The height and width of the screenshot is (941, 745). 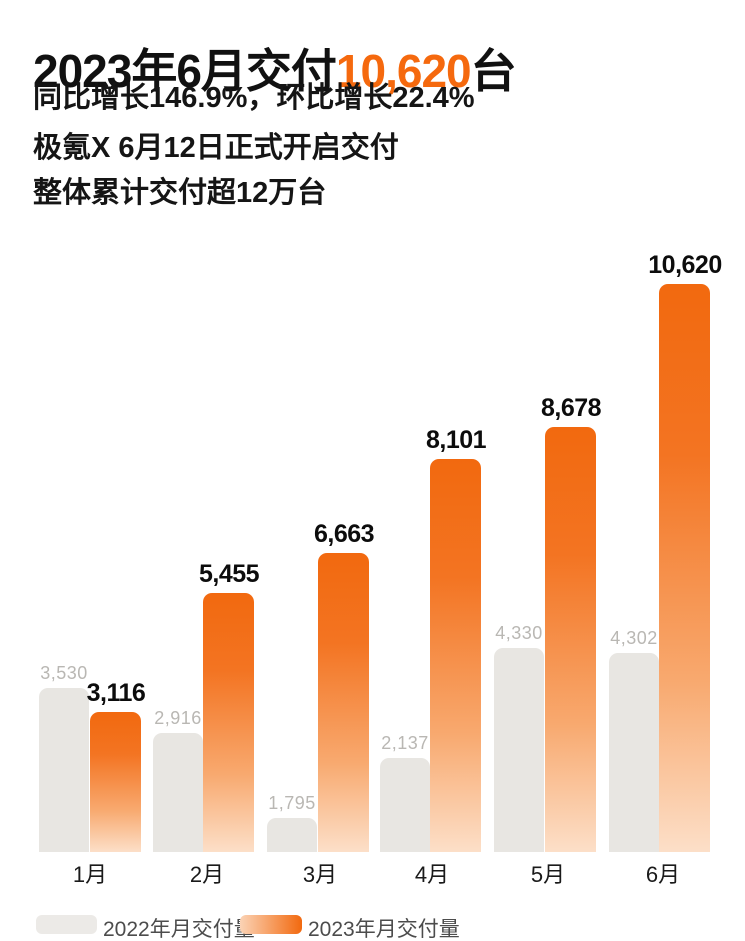 I want to click on value-label-2023-may: 8,678, so click(x=571, y=408).